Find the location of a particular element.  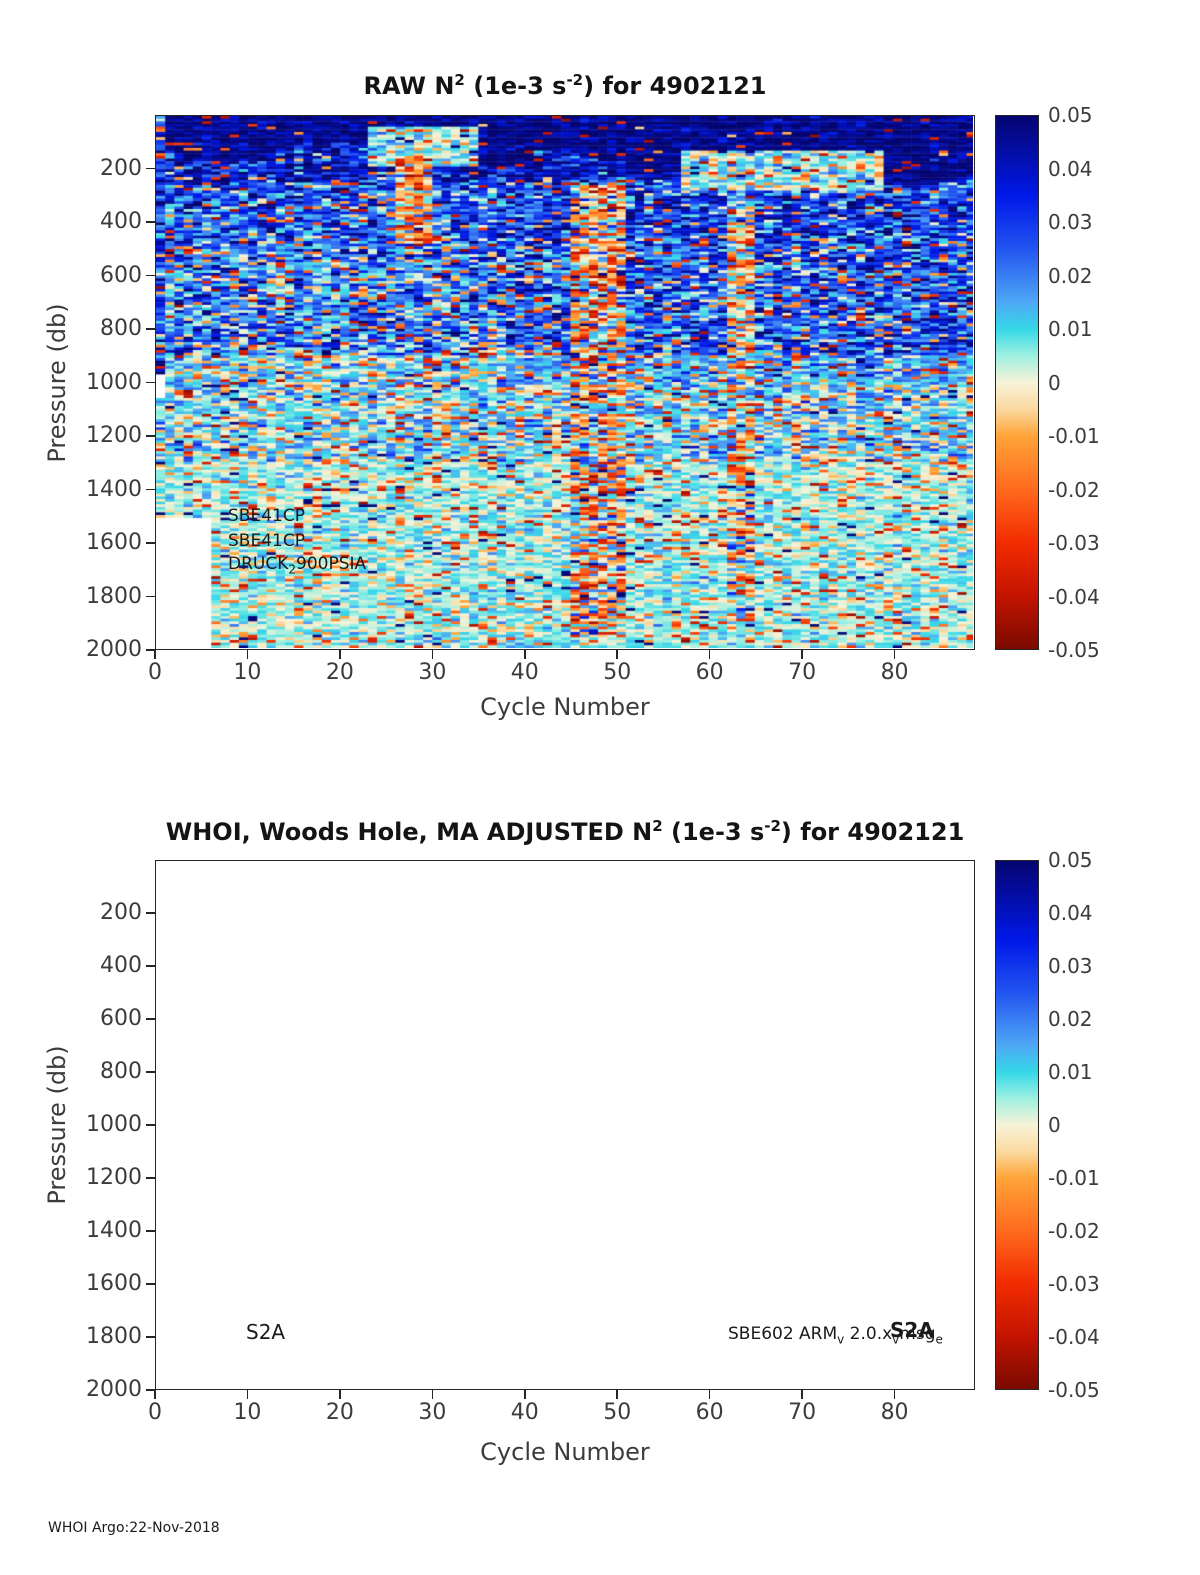

annotation-sensor-2: SBE41CP is located at coordinates (266, 541).